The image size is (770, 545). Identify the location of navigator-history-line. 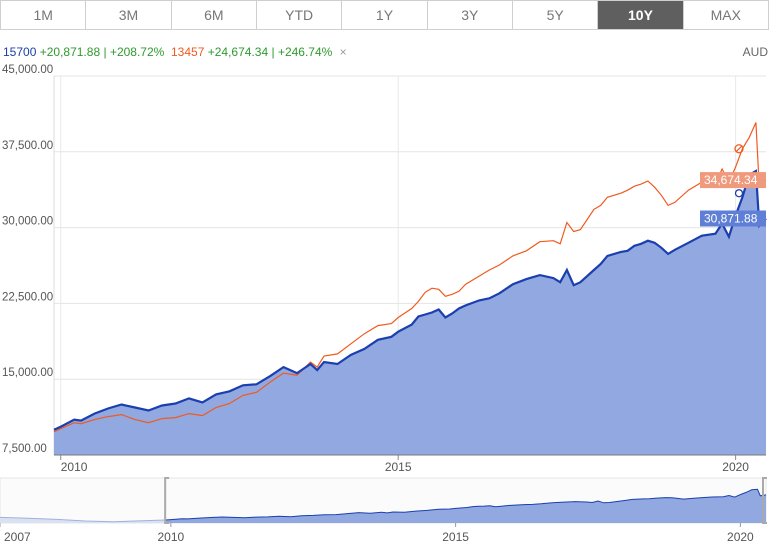
(83, 519).